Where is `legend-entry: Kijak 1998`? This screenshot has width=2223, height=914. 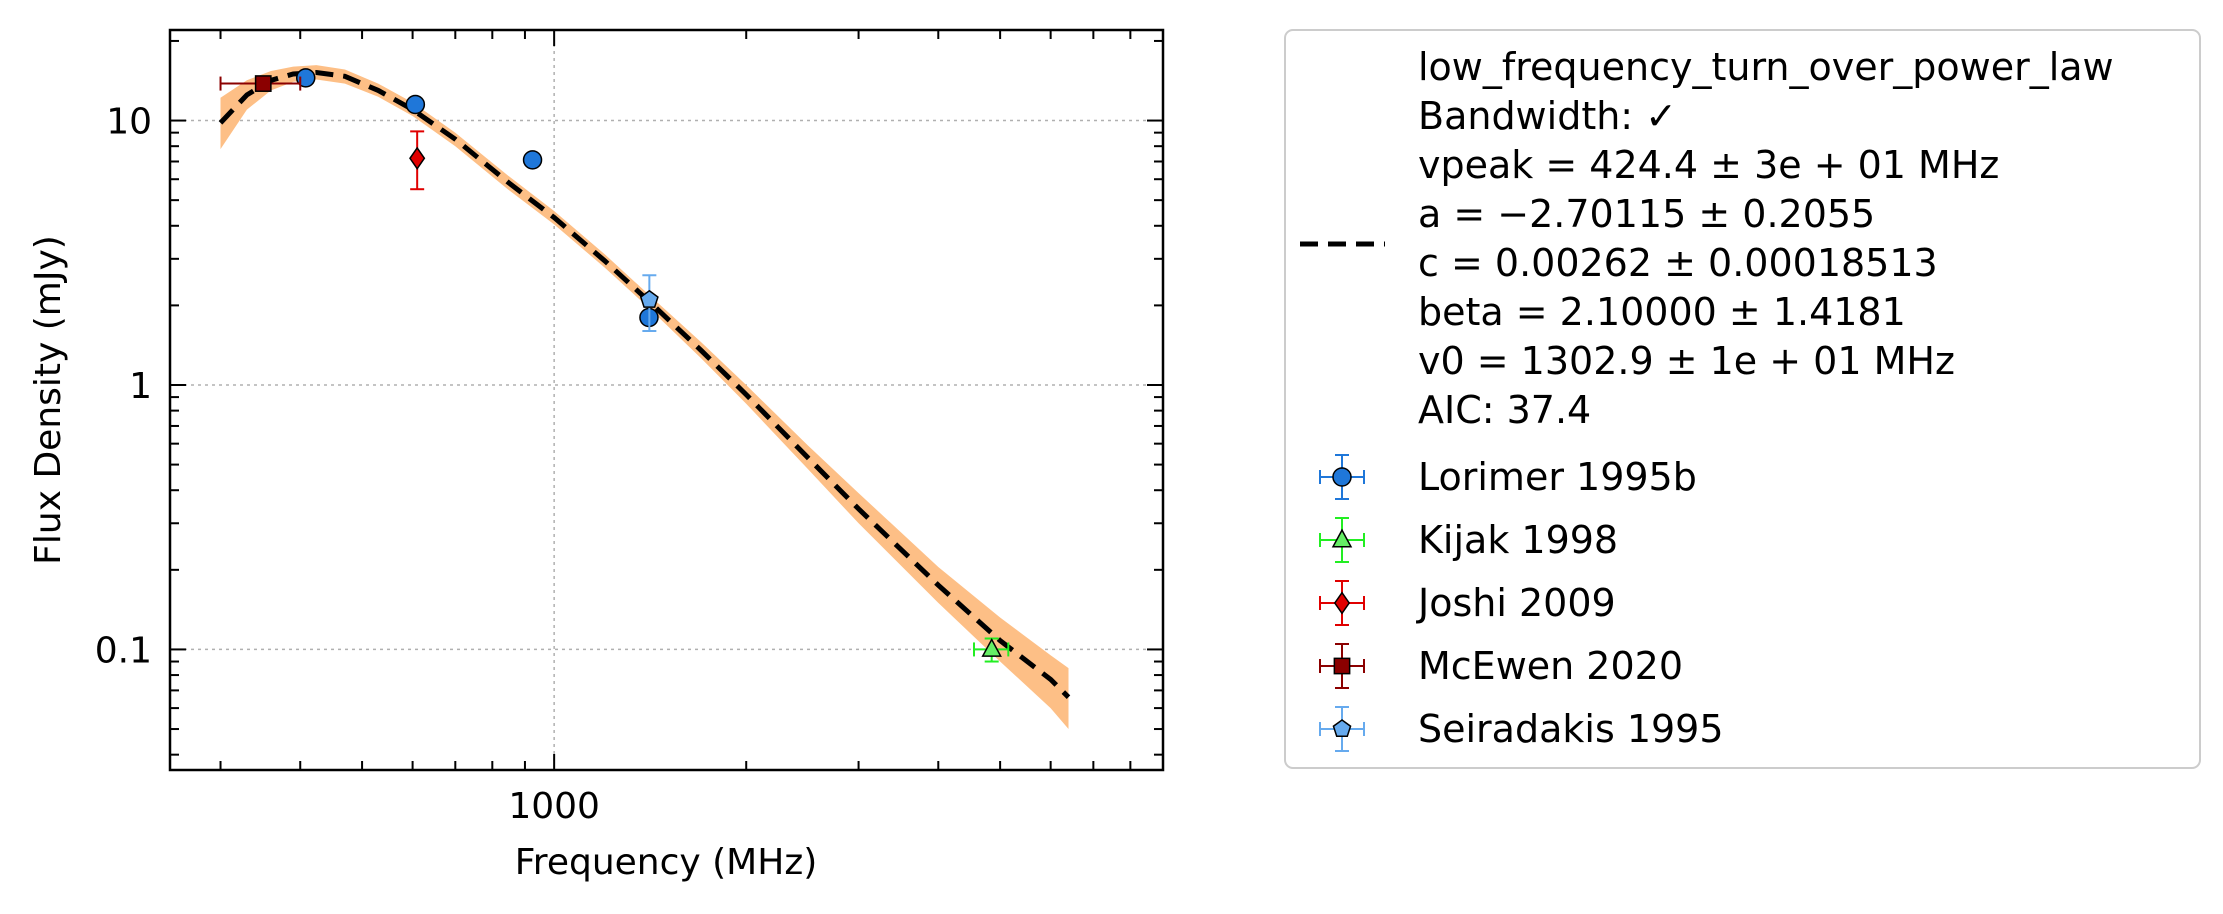 legend-entry: Kijak 1998 is located at coordinates (1468, 540).